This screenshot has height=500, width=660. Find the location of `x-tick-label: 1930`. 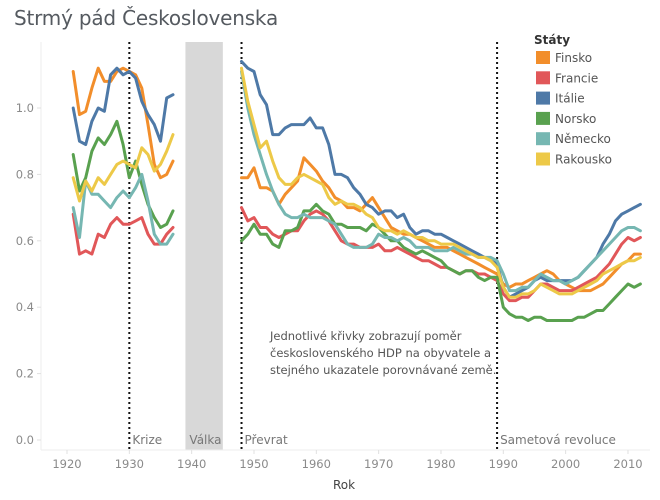

x-tick-label: 1930 is located at coordinates (129, 464).